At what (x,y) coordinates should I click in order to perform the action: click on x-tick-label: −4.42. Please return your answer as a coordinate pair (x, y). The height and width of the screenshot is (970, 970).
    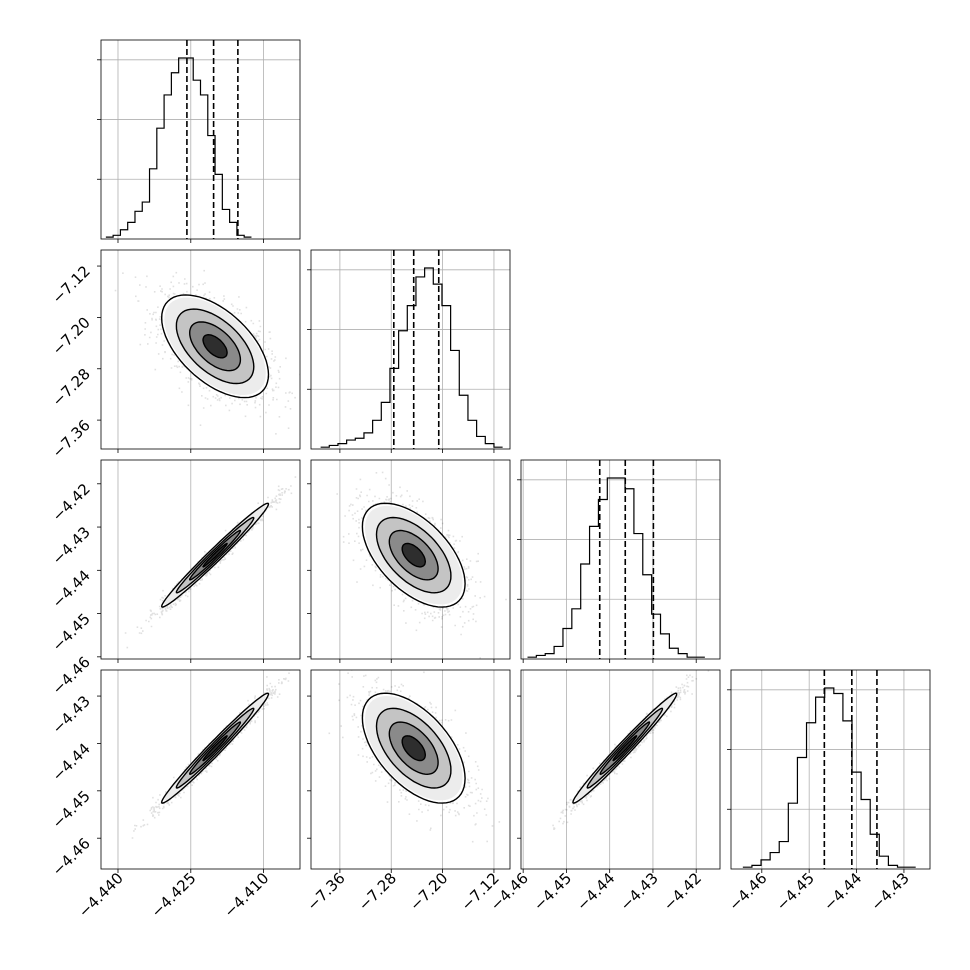
    Looking at the image, I should click on (682, 891).